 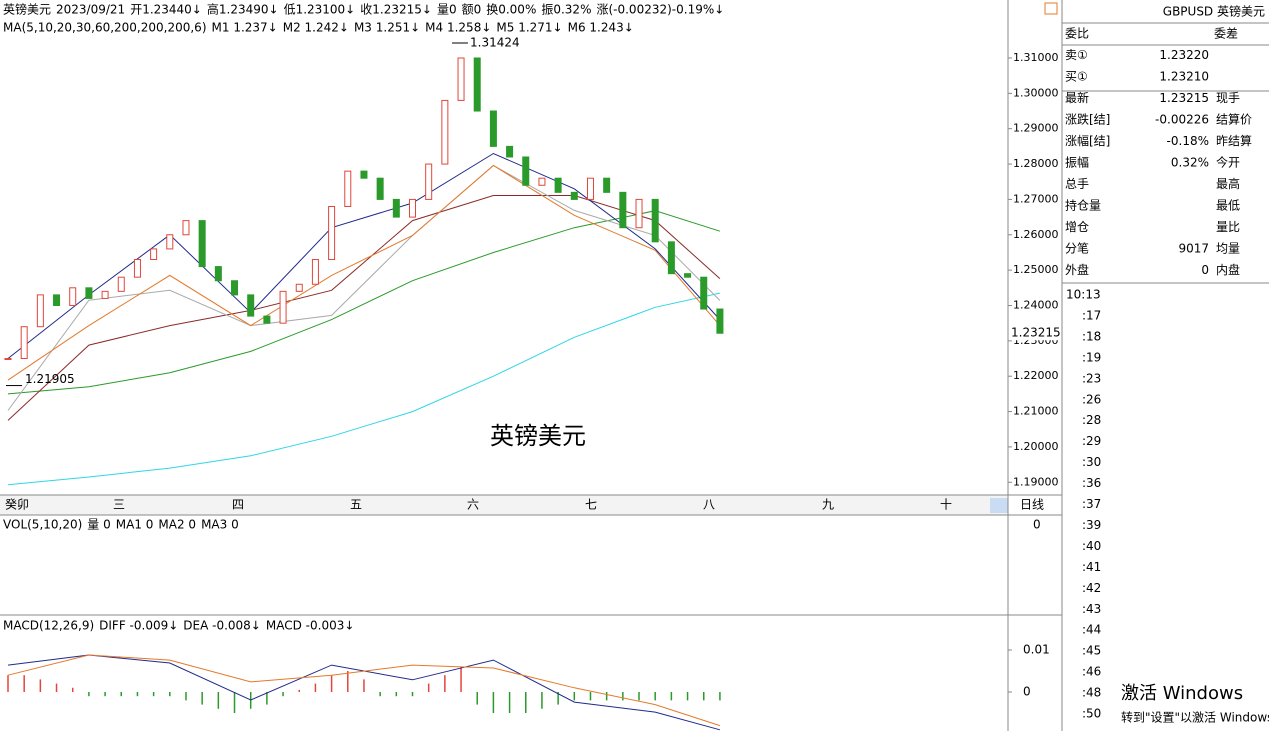 What do you see at coordinates (1091, 714) in the screenshot?
I see `time-label: :50` at bounding box center [1091, 714].